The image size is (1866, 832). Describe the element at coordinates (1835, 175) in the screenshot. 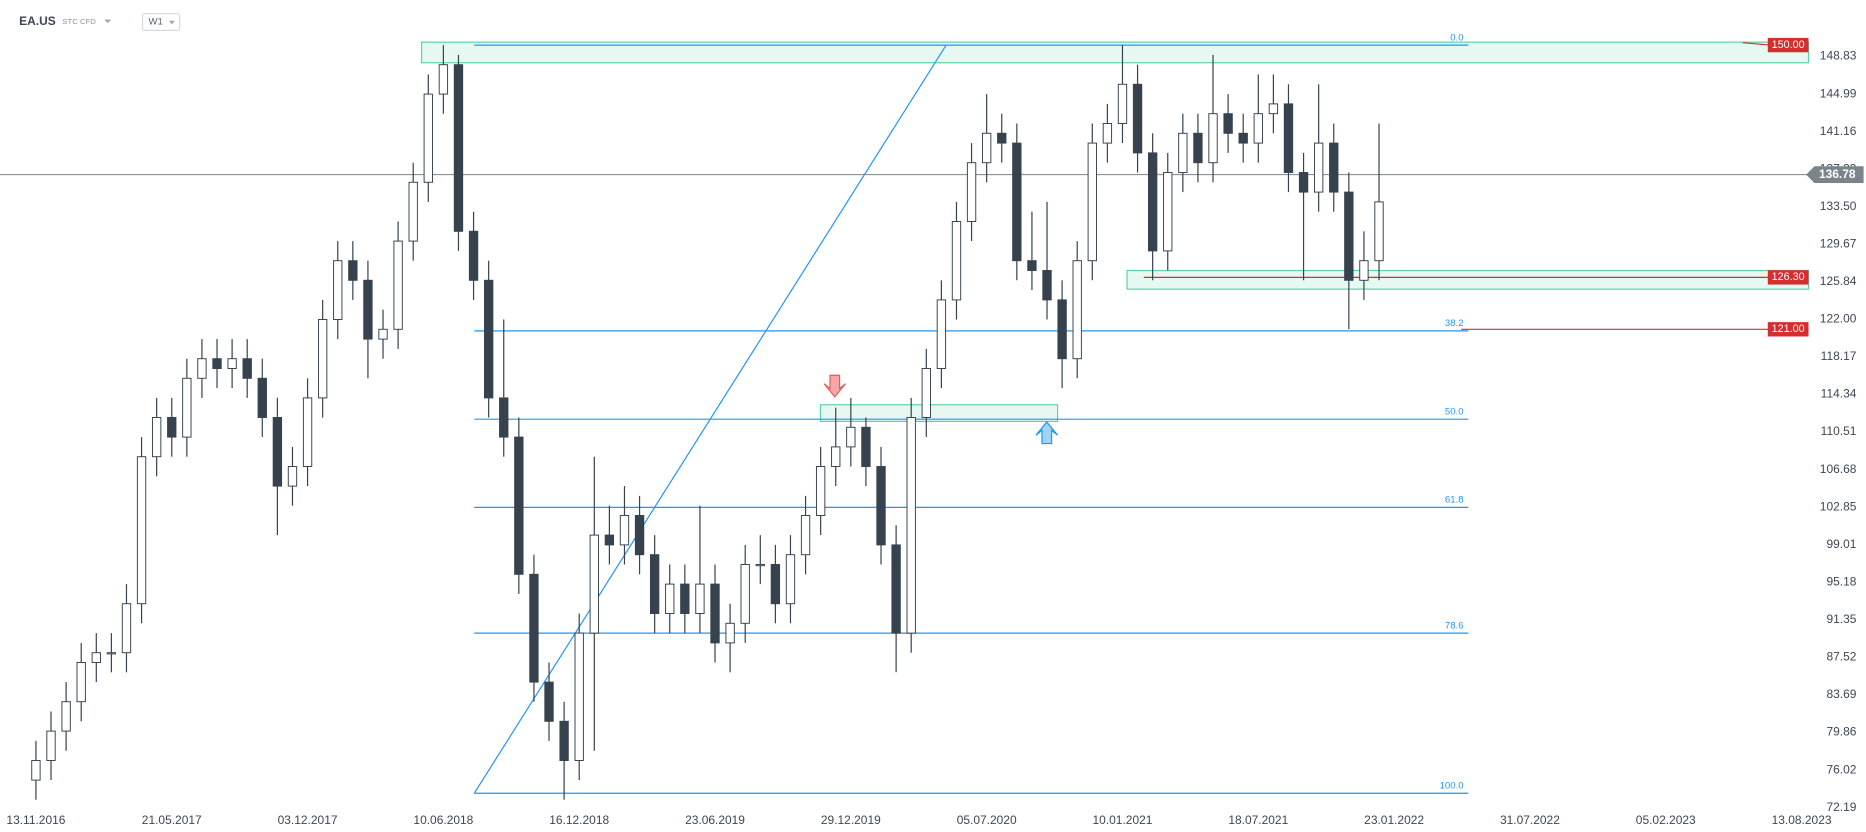

I see `last-price-tag` at that location.